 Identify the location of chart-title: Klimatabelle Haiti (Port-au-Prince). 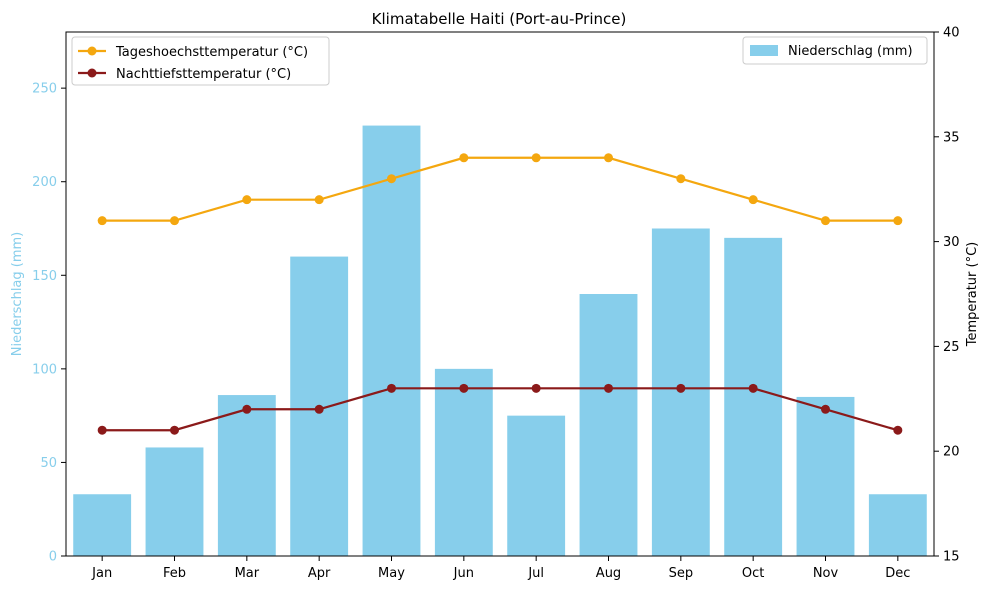
(499, 19).